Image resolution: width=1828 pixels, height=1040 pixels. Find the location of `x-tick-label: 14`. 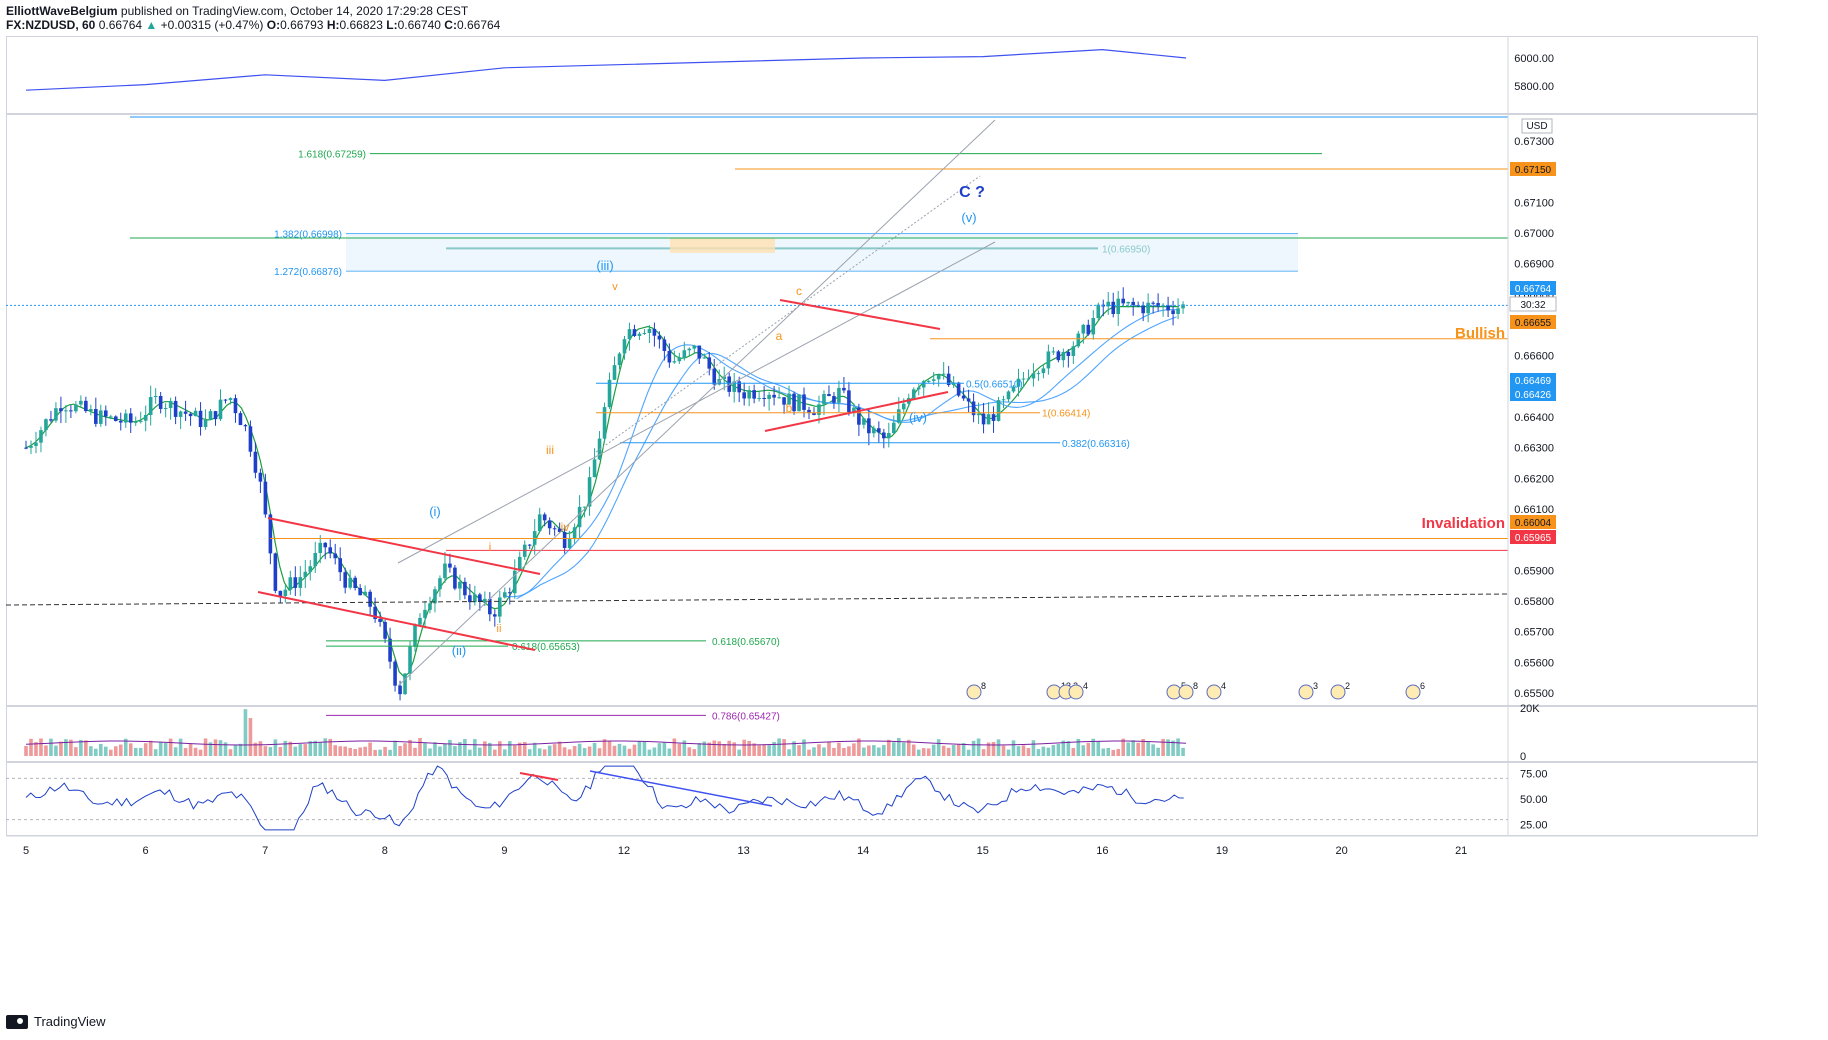

x-tick-label: 14 is located at coordinates (863, 851).